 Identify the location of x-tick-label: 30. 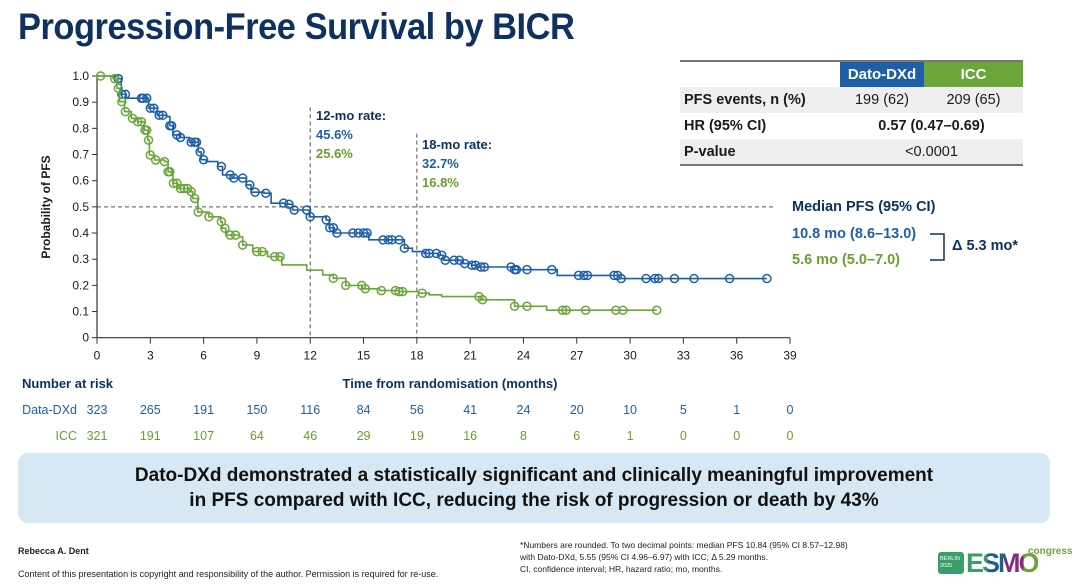
(630, 356).